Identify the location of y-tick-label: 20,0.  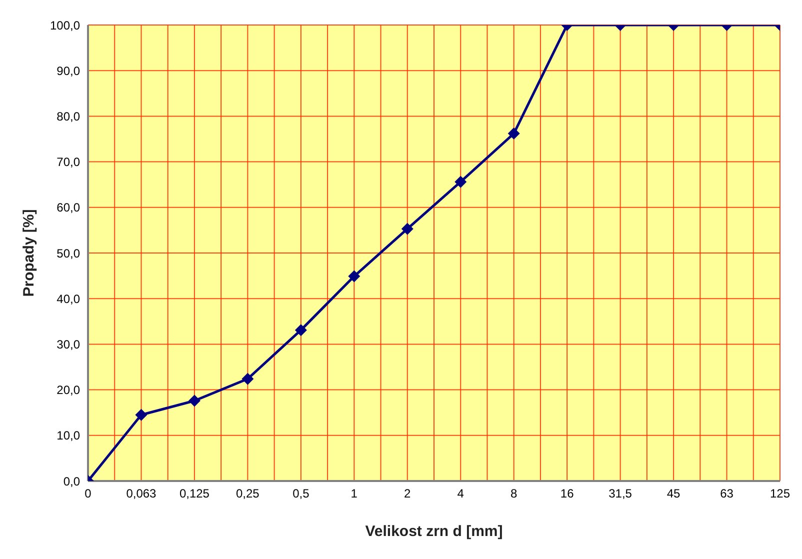
(68, 390).